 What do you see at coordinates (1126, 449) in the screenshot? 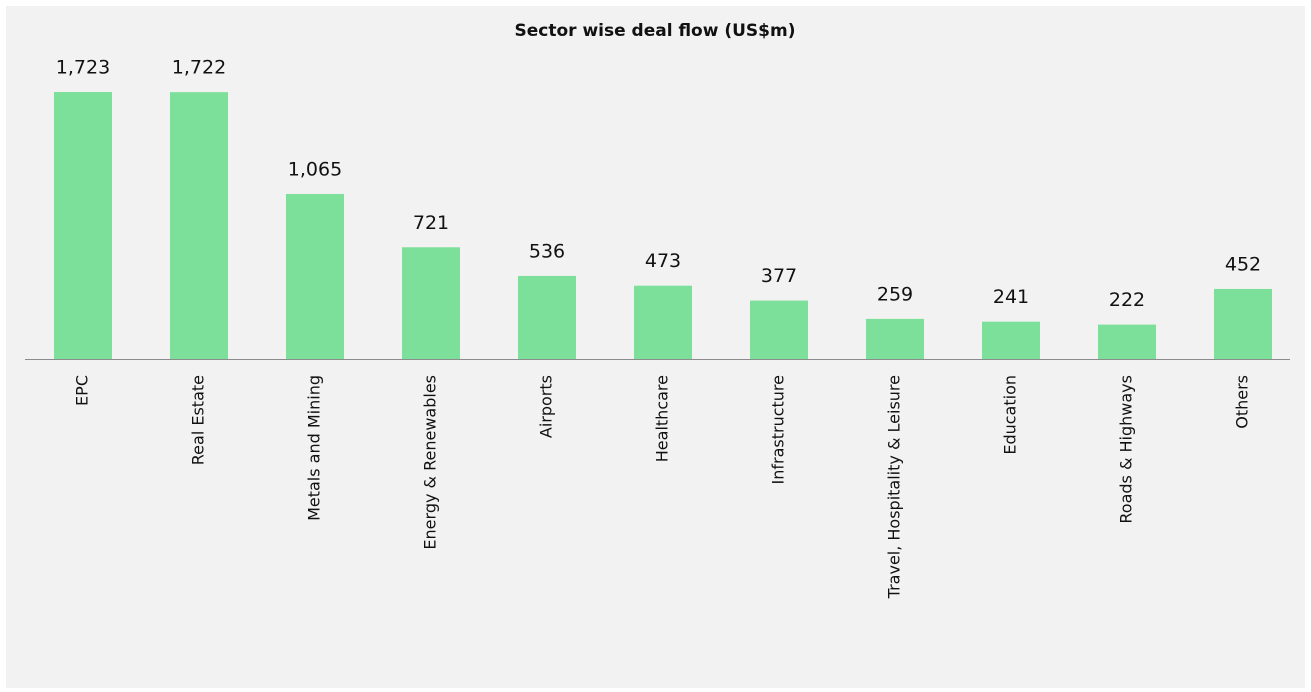
I see `x-tick-label: Roads & Highways` at bounding box center [1126, 449].